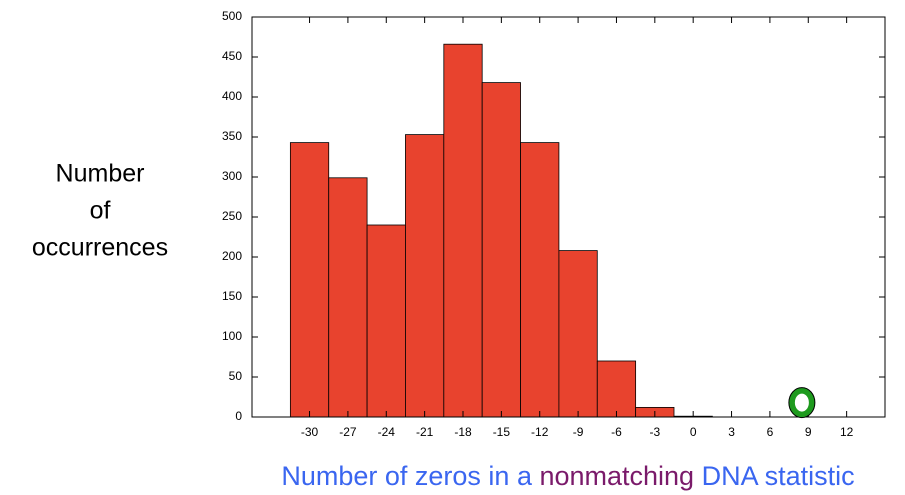 This screenshot has width=905, height=495. What do you see at coordinates (232, 296) in the screenshot?
I see `y-tick-label: 150` at bounding box center [232, 296].